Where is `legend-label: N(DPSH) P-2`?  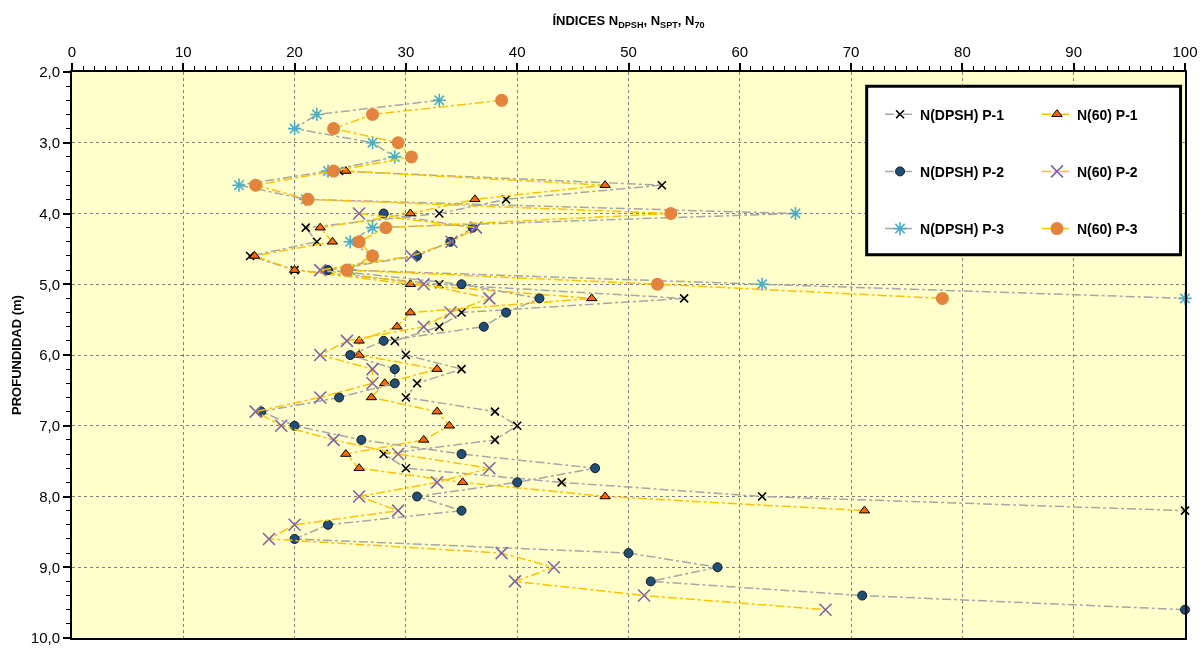 legend-label: N(DPSH) P-2 is located at coordinates (962, 171).